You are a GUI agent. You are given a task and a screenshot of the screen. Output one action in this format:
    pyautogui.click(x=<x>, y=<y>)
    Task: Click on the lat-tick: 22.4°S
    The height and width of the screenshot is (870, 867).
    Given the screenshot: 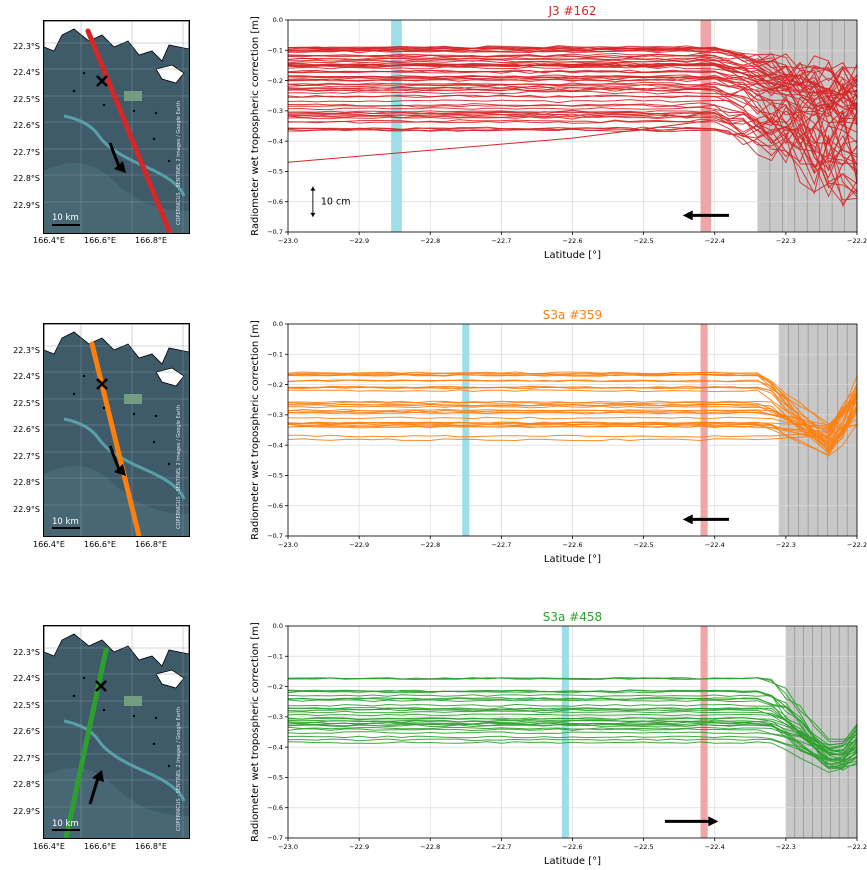 What is the action you would take?
    pyautogui.click(x=26, y=678)
    